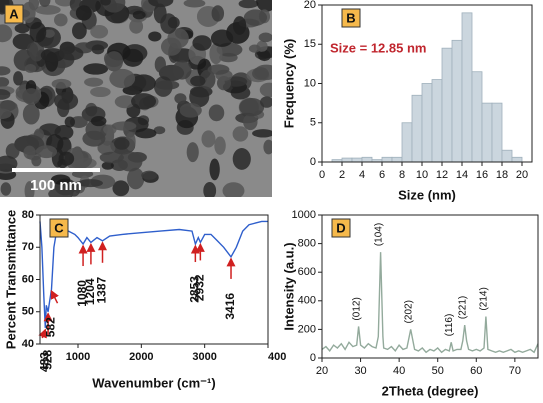  I want to click on x-tick-label: 2, so click(342, 175).